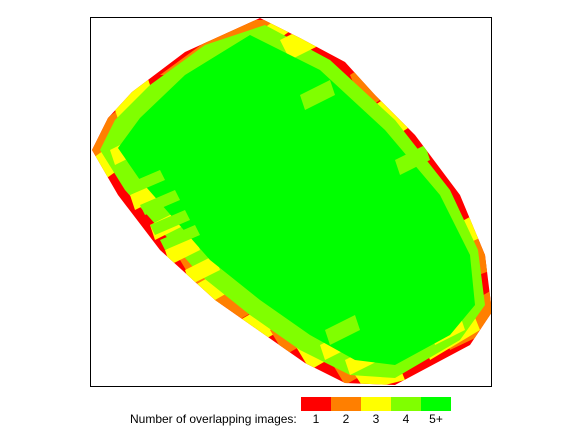 The image size is (571, 431). I want to click on legend-label-2: 2, so click(346, 419).